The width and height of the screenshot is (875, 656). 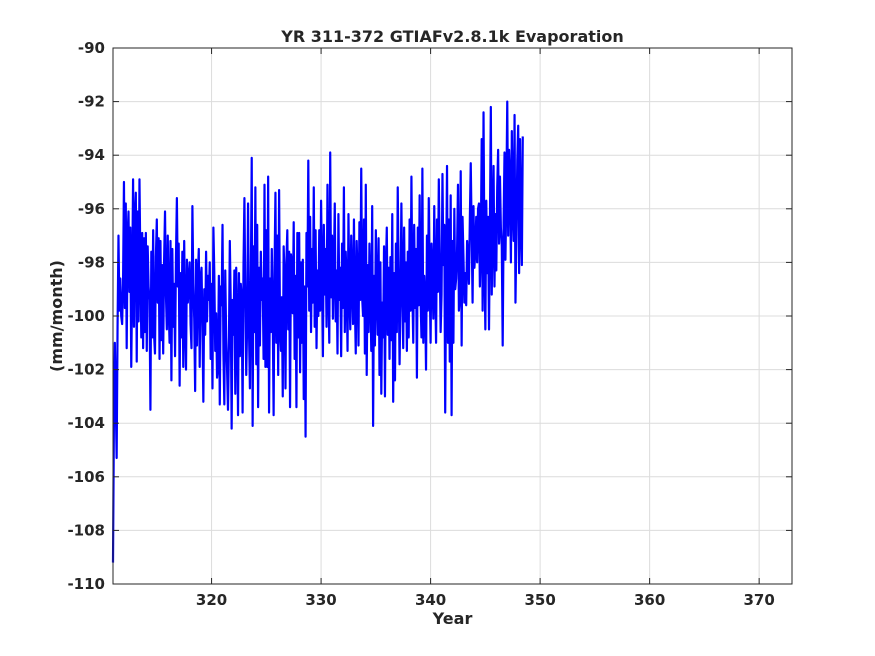 What do you see at coordinates (649, 600) in the screenshot?
I see `x-tick-label: 360` at bounding box center [649, 600].